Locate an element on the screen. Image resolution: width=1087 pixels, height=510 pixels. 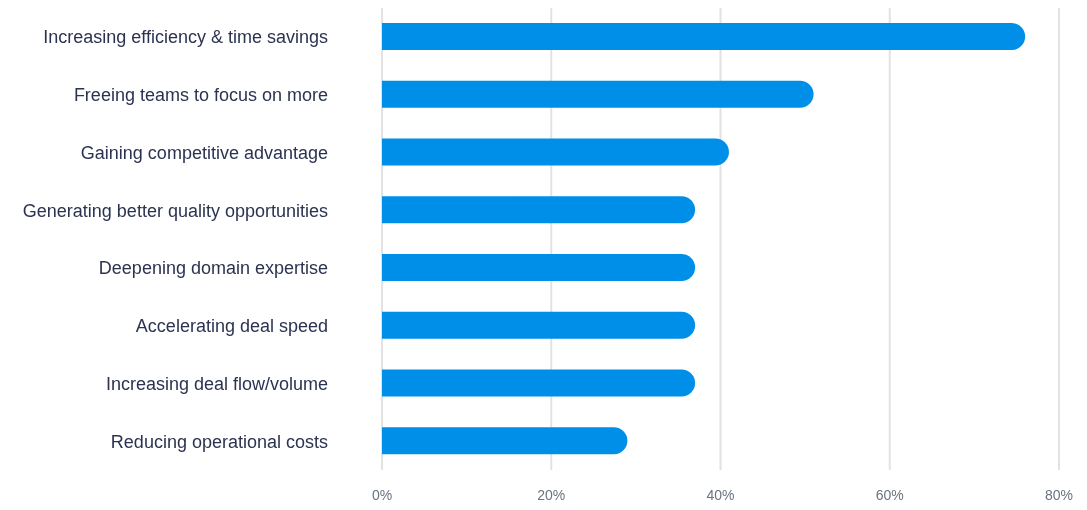
y-tick-label: Increasing efficiency & time savings is located at coordinates (185, 37).